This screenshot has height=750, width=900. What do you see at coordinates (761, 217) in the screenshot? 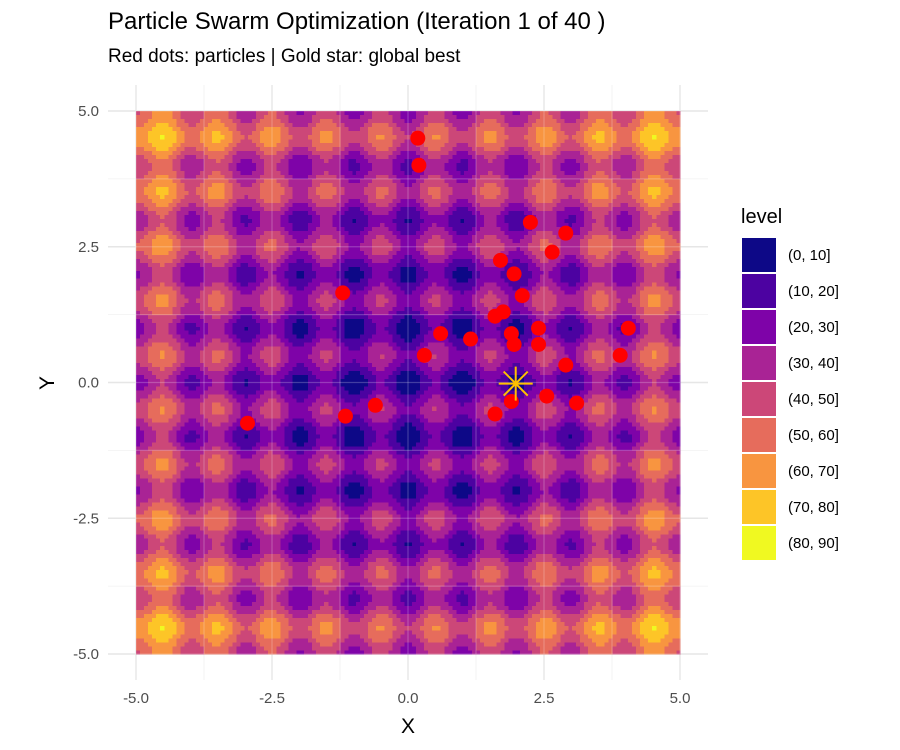
I see `legend-title: level` at bounding box center [761, 217].